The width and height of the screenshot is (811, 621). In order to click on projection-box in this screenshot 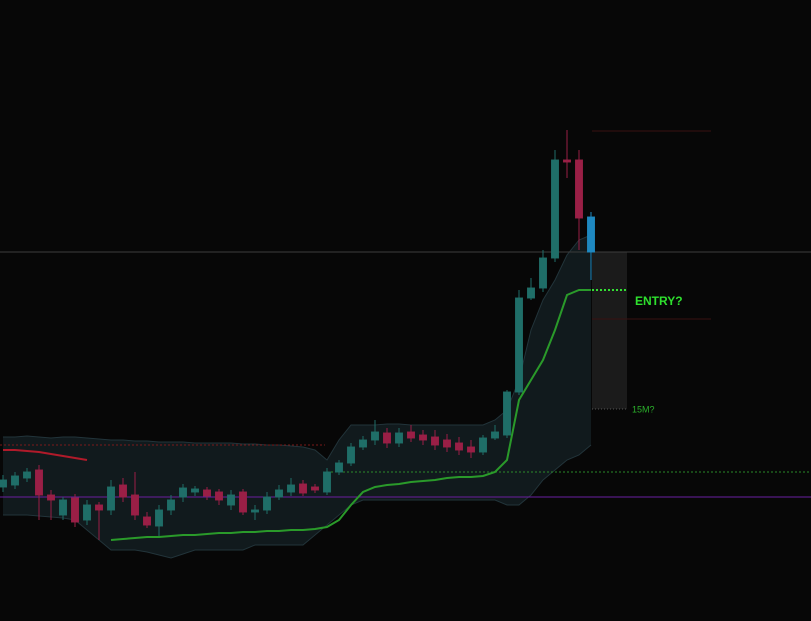, I will do `click(609, 330)`.